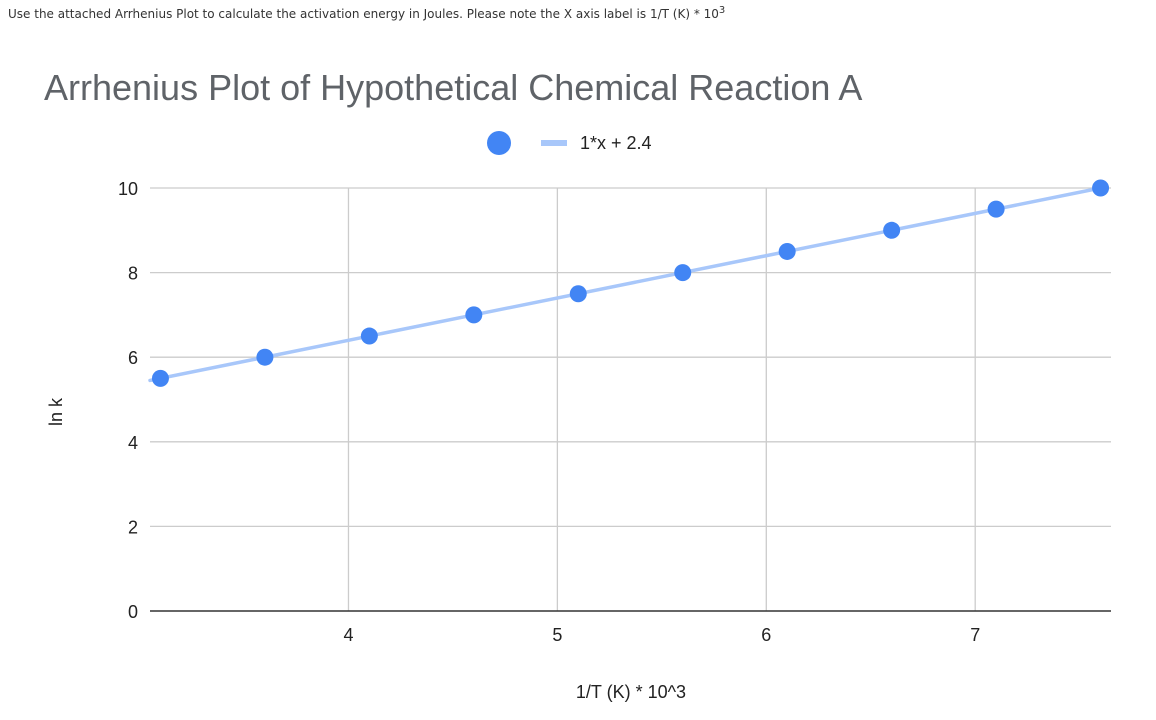 This screenshot has height=720, width=1156. Describe the element at coordinates (128, 189) in the screenshot. I see `y-tick-label: 10` at that location.